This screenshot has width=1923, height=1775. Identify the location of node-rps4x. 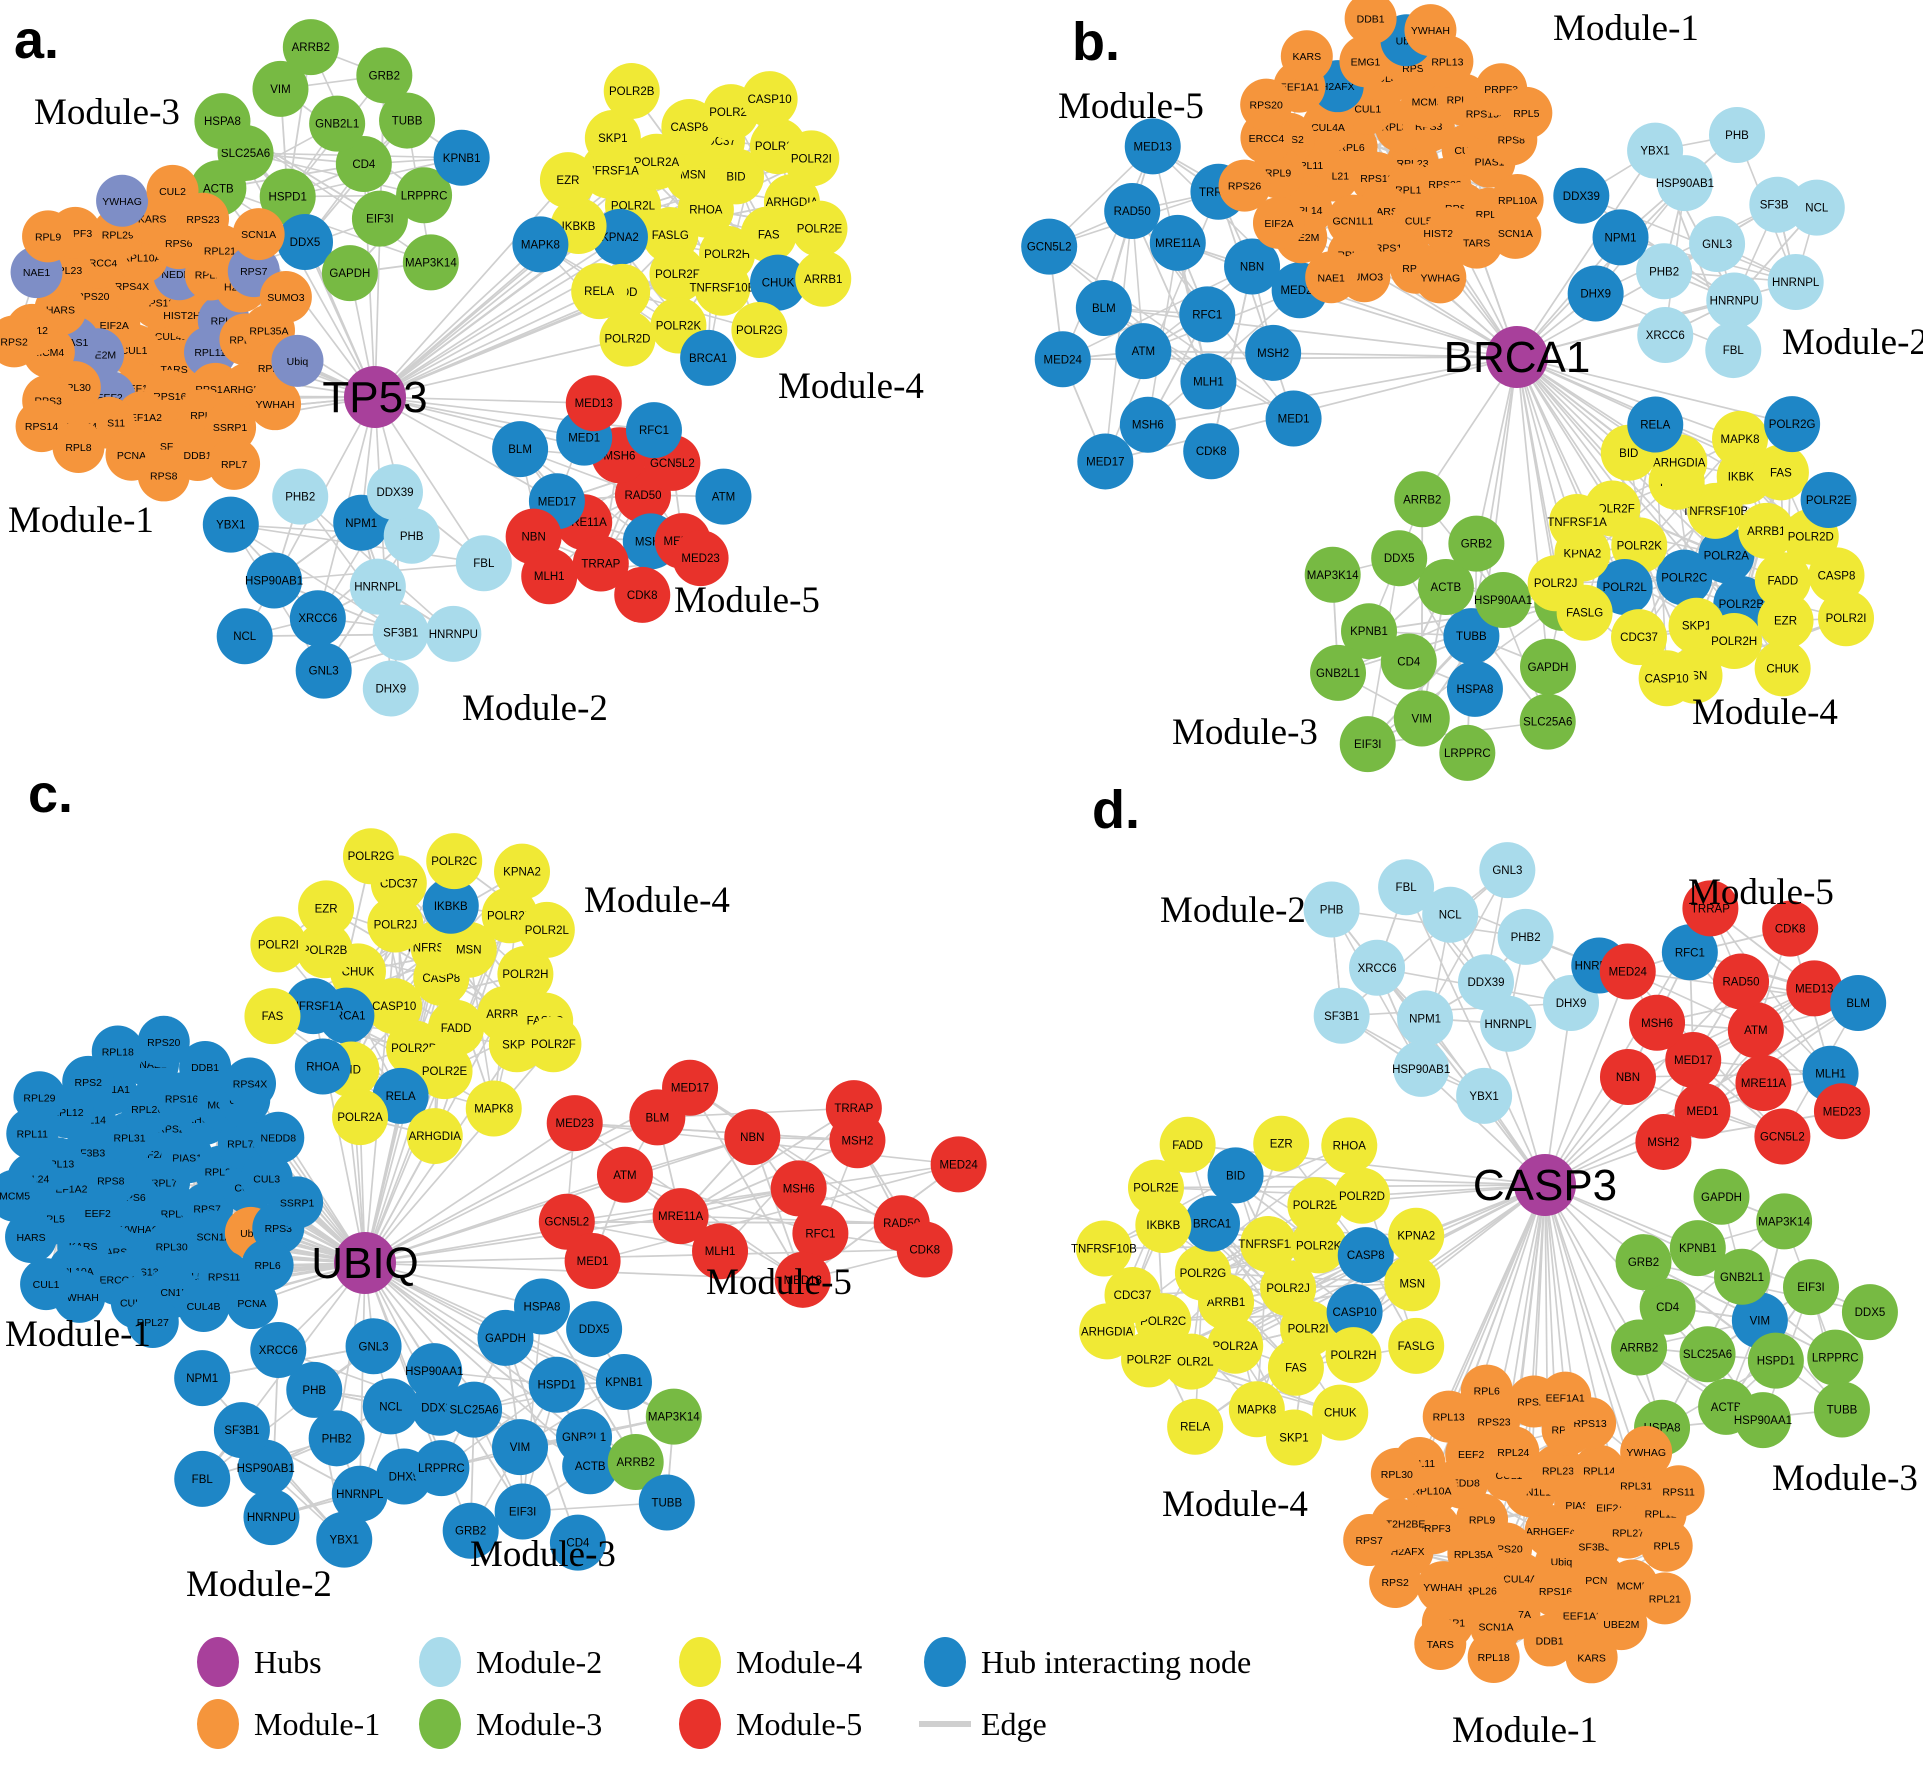
(250, 1083).